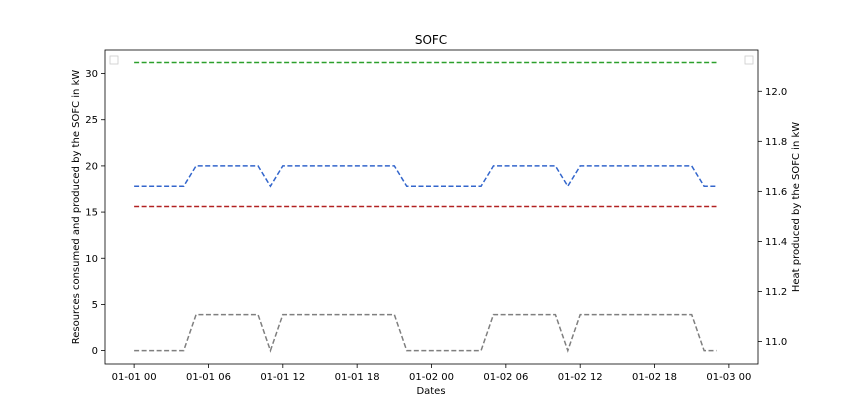 This screenshot has width=842, height=417. What do you see at coordinates (95, 305) in the screenshot?
I see `y-tick-label: 5` at bounding box center [95, 305].